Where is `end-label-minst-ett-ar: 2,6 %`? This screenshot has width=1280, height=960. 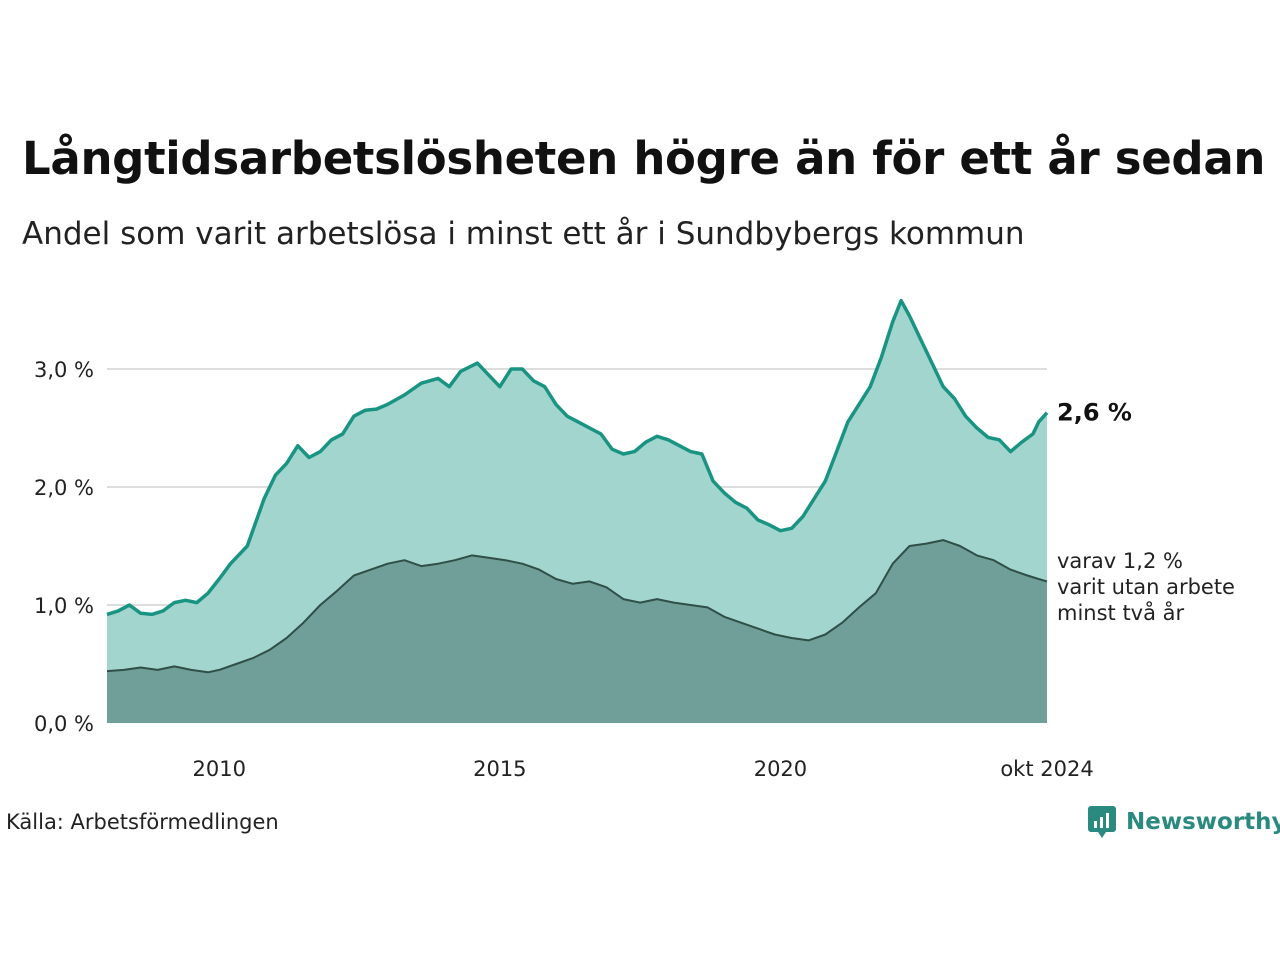 end-label-minst-ett-ar: 2,6 % is located at coordinates (1094, 413).